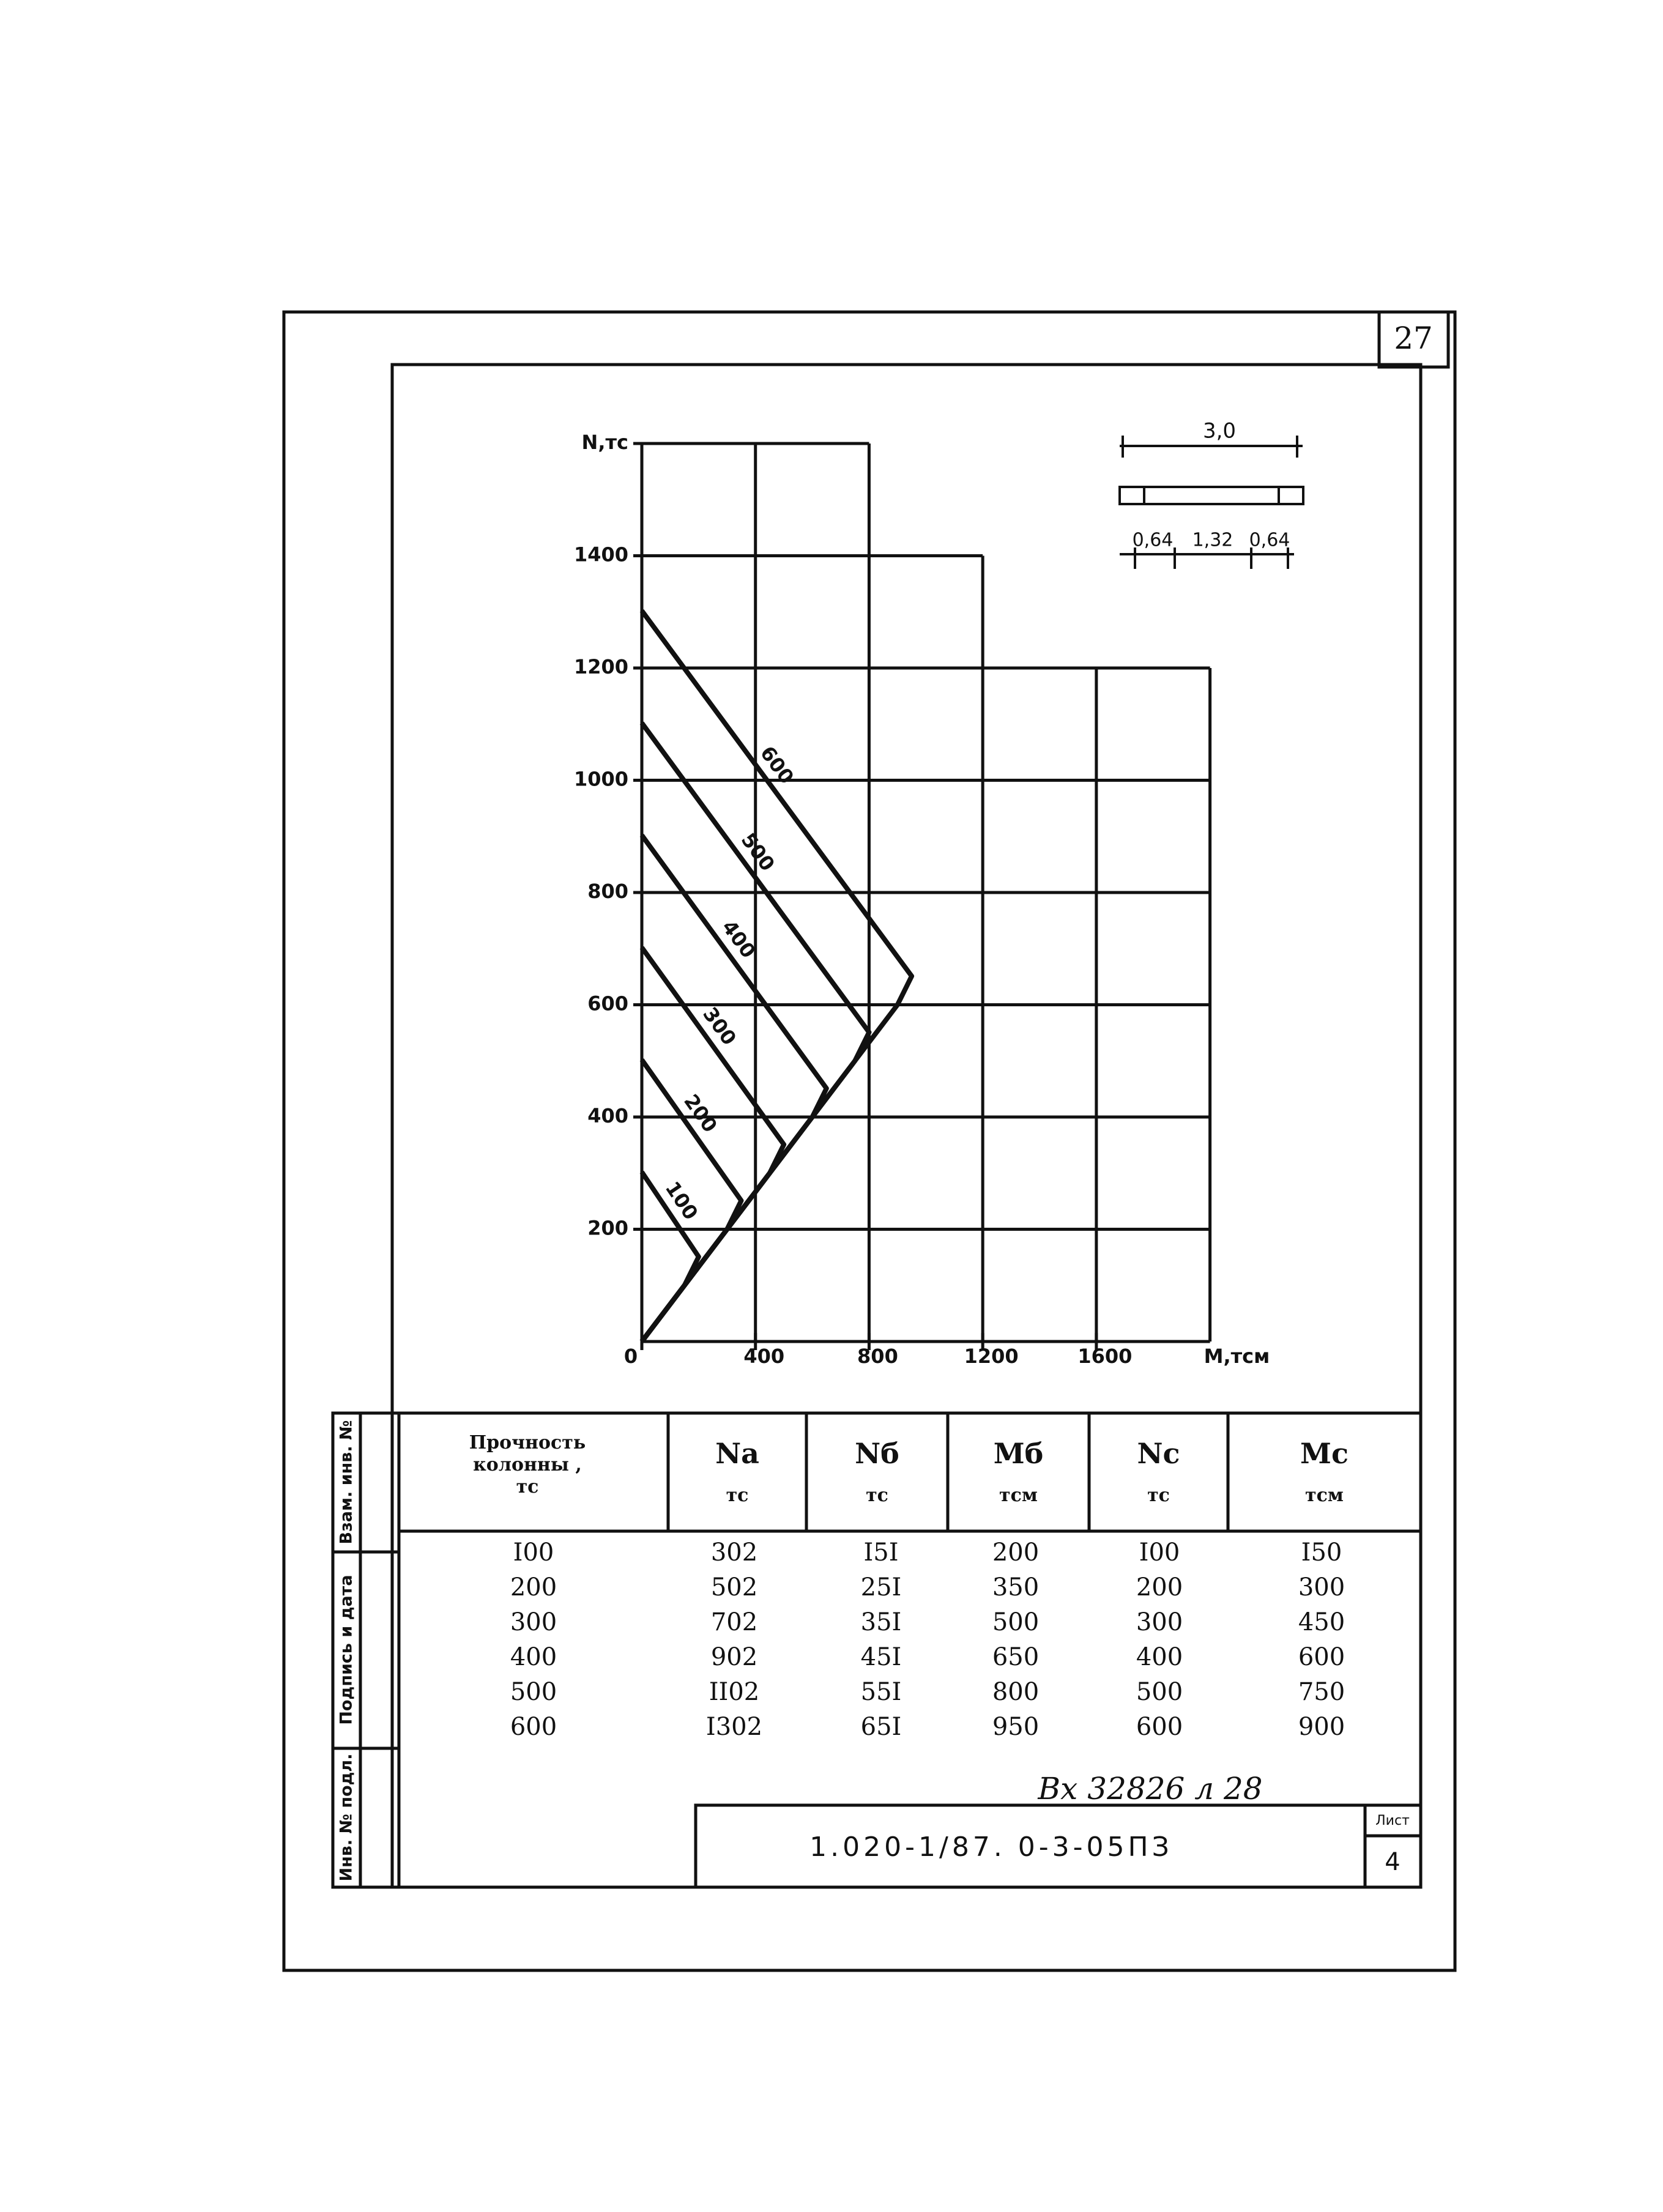  What do you see at coordinates (1392, 1862) in the screenshot?
I see `sheet-number: 4` at bounding box center [1392, 1862].